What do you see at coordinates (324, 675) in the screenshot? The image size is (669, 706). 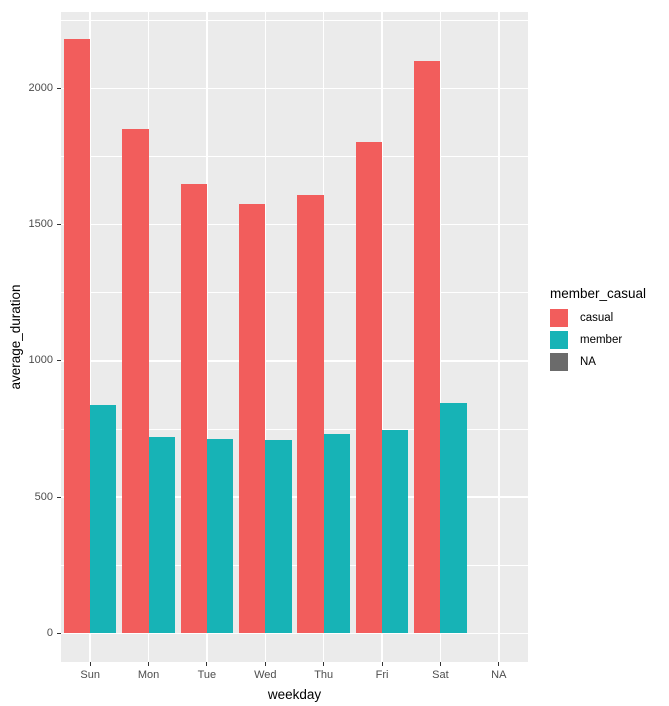 I see `x-tick-label: Thu` at bounding box center [324, 675].